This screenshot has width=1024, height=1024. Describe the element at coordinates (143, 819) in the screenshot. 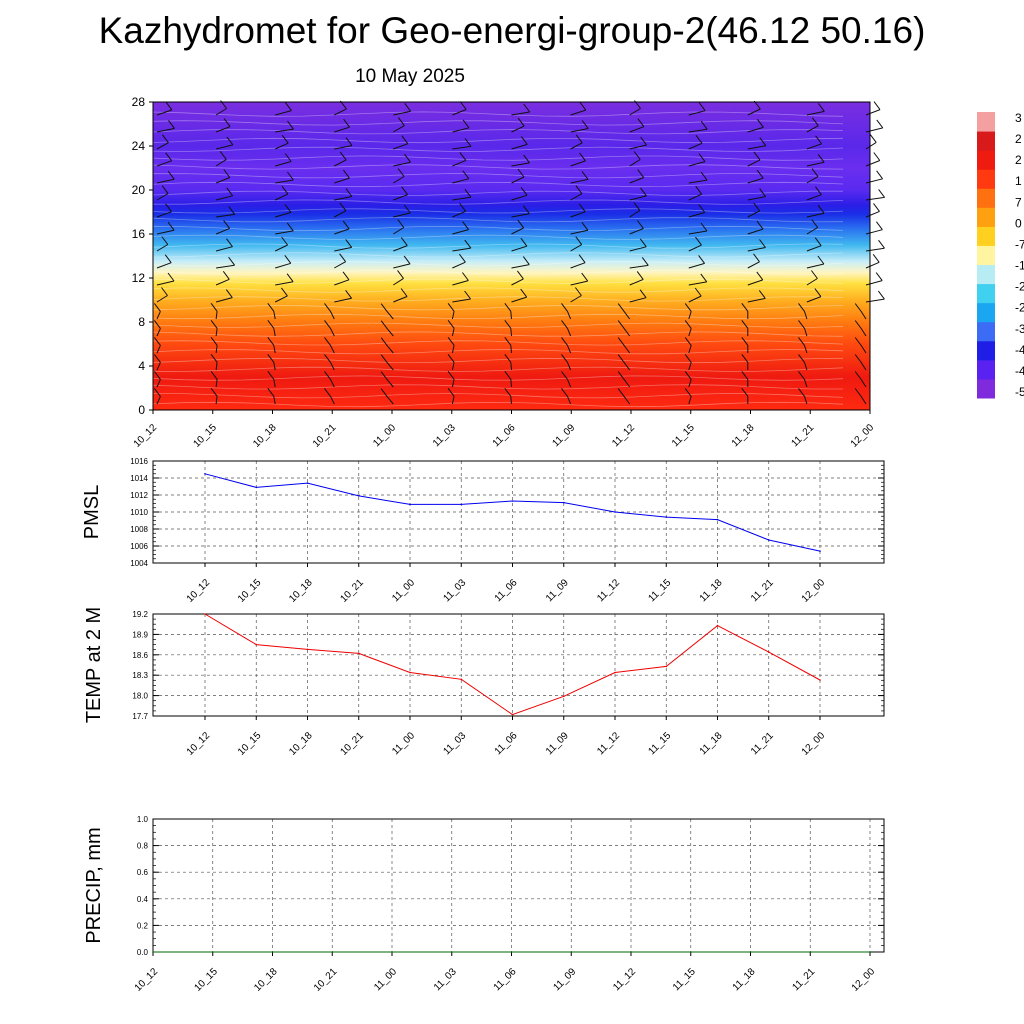

I see `precip-ytick-label: 1.0` at that location.